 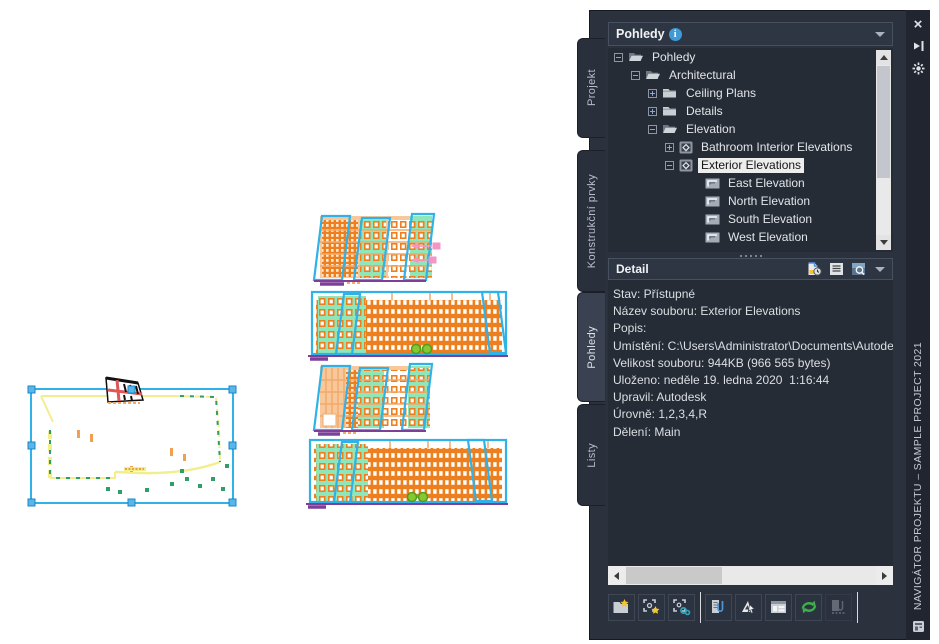 What do you see at coordinates (750, 129) in the screenshot?
I see `tree-item-elevation: Elevation` at bounding box center [750, 129].